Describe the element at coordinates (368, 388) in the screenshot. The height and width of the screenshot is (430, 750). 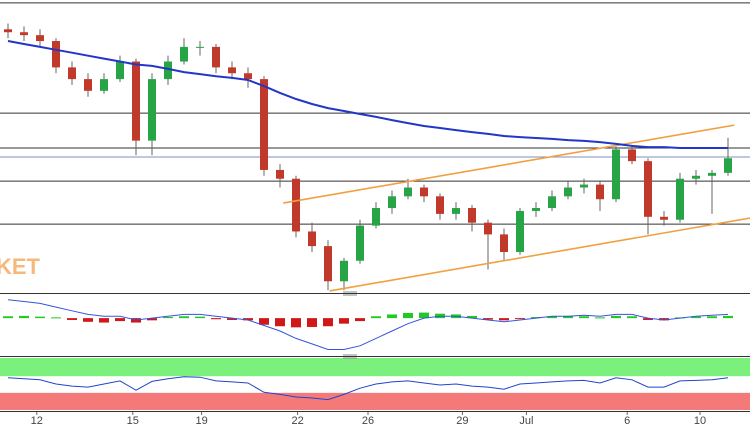
I see `rsi-line` at that location.